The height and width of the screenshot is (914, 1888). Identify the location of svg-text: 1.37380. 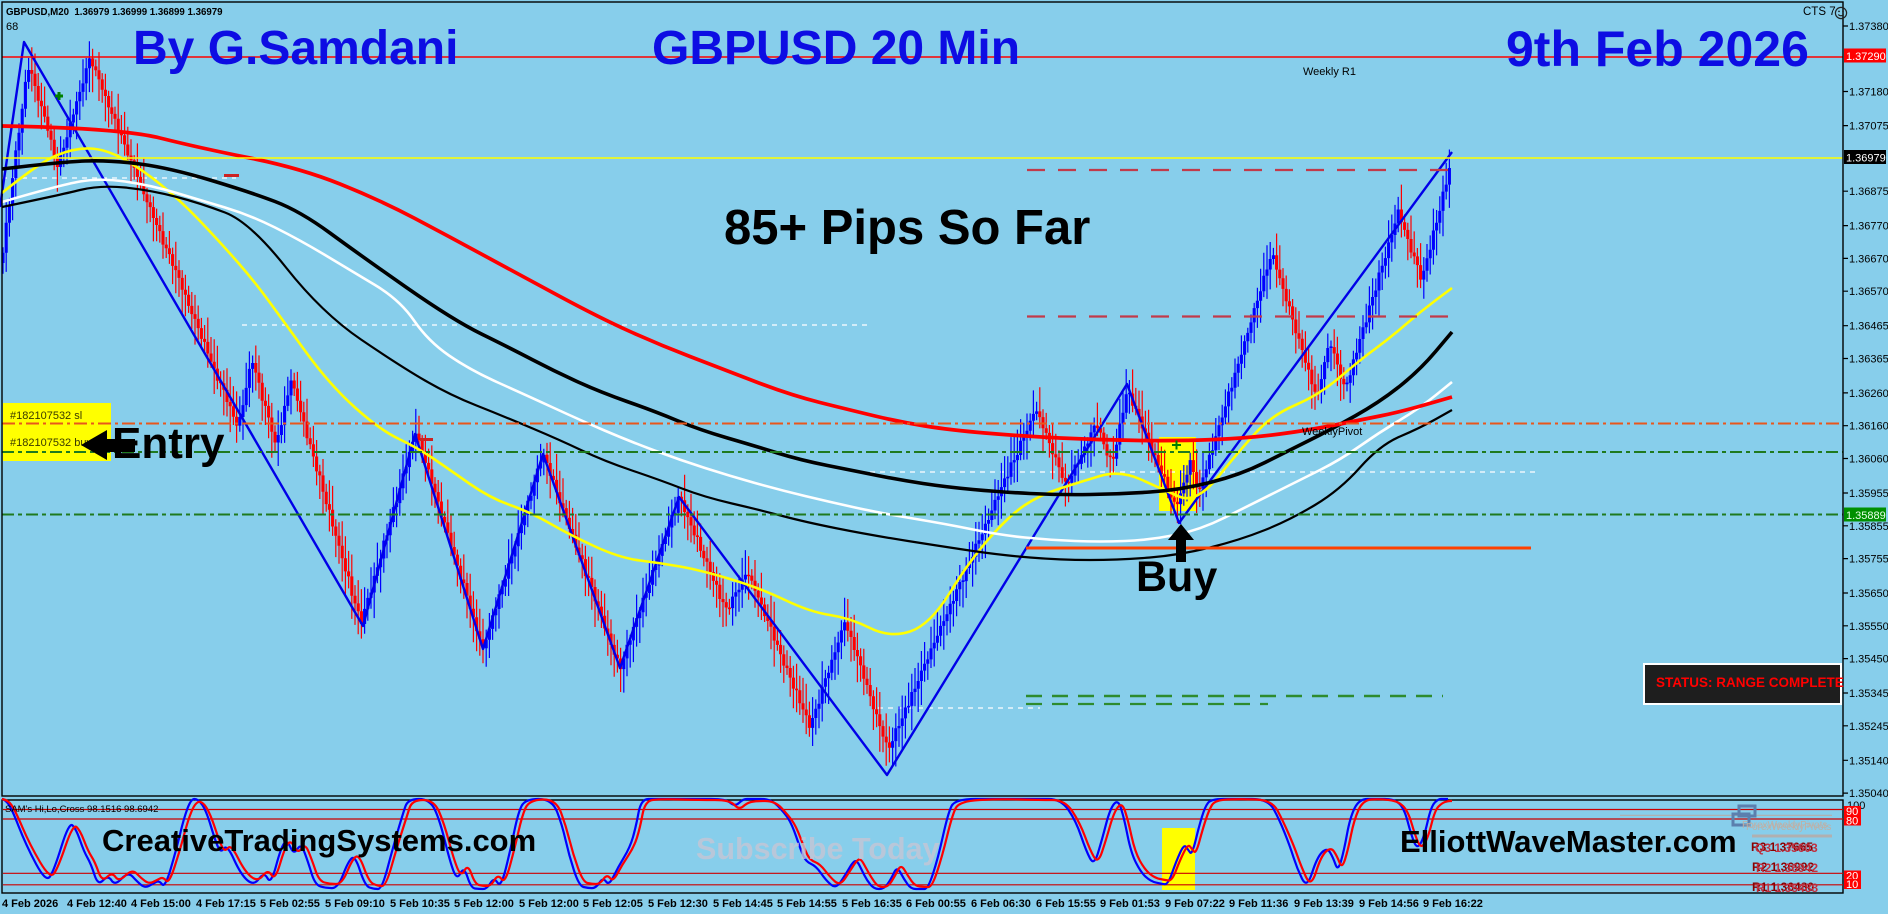
(1868, 27).